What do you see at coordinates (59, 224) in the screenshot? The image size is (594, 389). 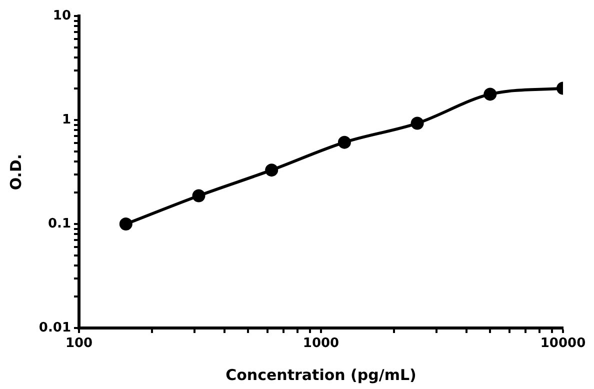 I see `y-tick-label: 0.1` at bounding box center [59, 224].